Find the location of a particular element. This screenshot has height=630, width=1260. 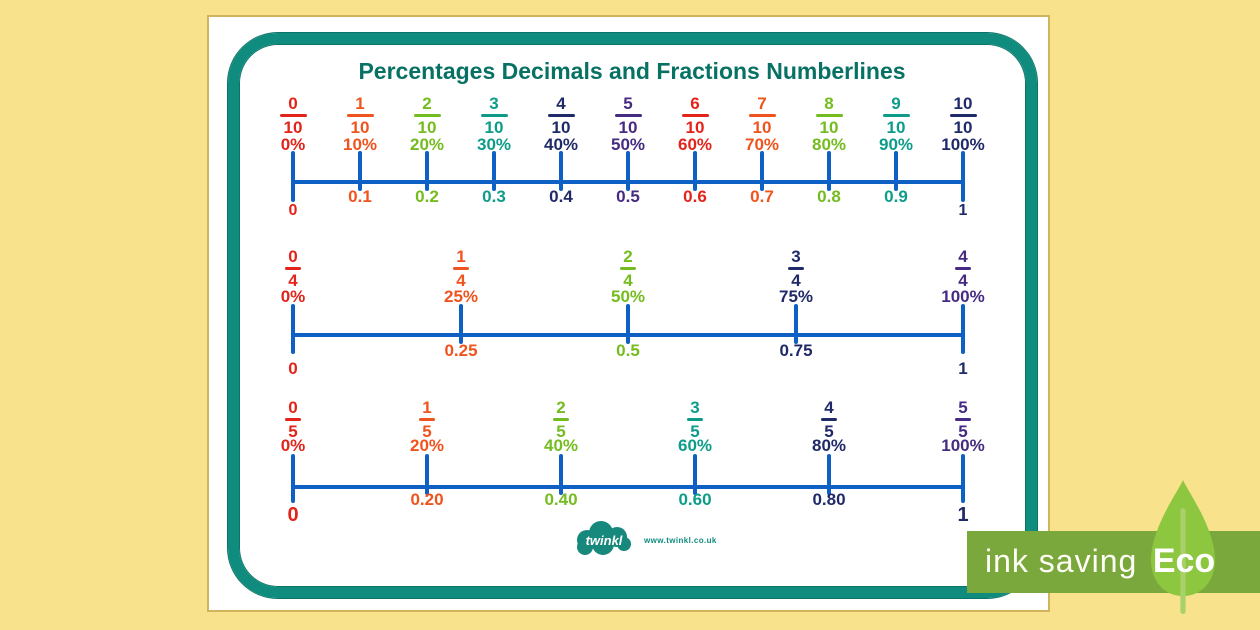

fraction-label: 4 10 is located at coordinates (561, 115).